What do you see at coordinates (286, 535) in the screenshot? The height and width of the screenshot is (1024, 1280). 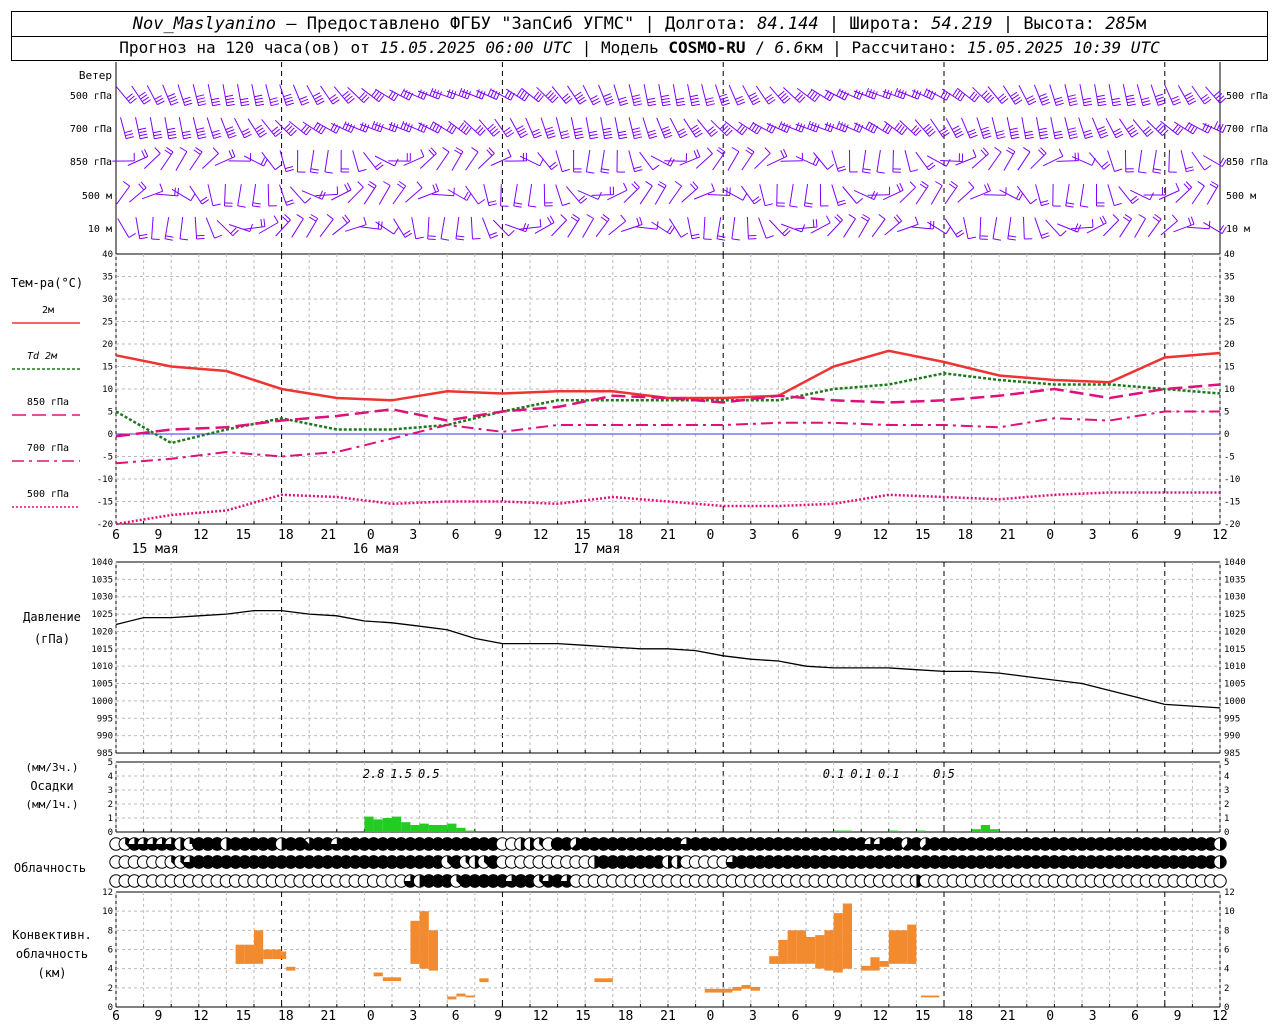 I see `temperature-hour-label: 18` at bounding box center [286, 535].